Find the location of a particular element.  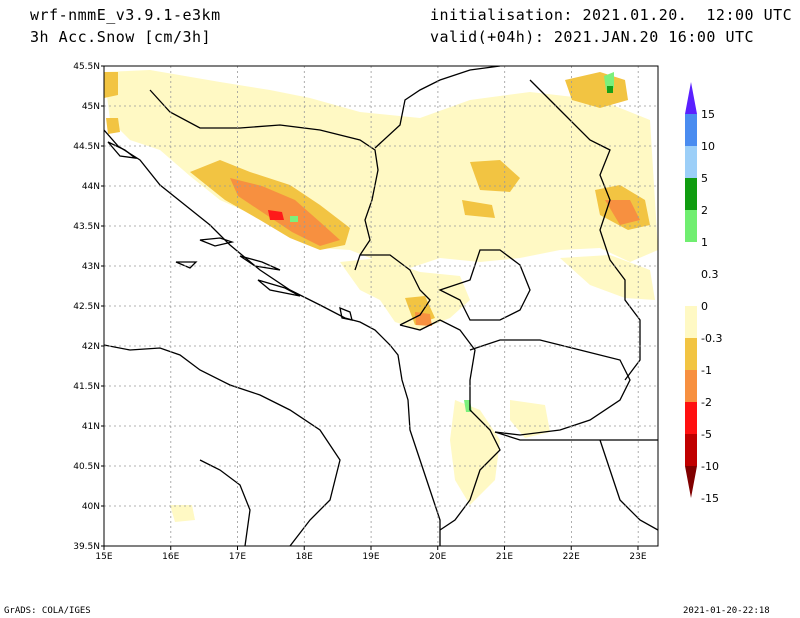

snow-area-north-edge is located at coordinates (111, 85).